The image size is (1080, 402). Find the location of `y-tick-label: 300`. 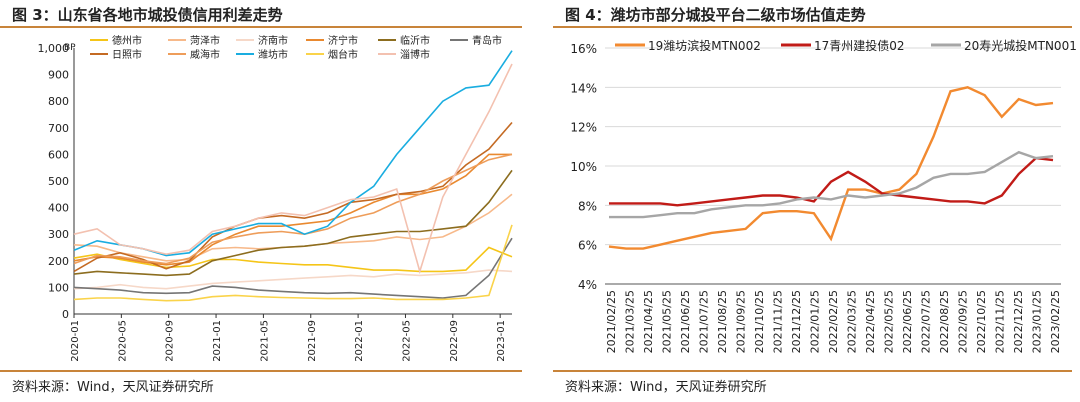

y-tick-label: 300 is located at coordinates (58, 234).